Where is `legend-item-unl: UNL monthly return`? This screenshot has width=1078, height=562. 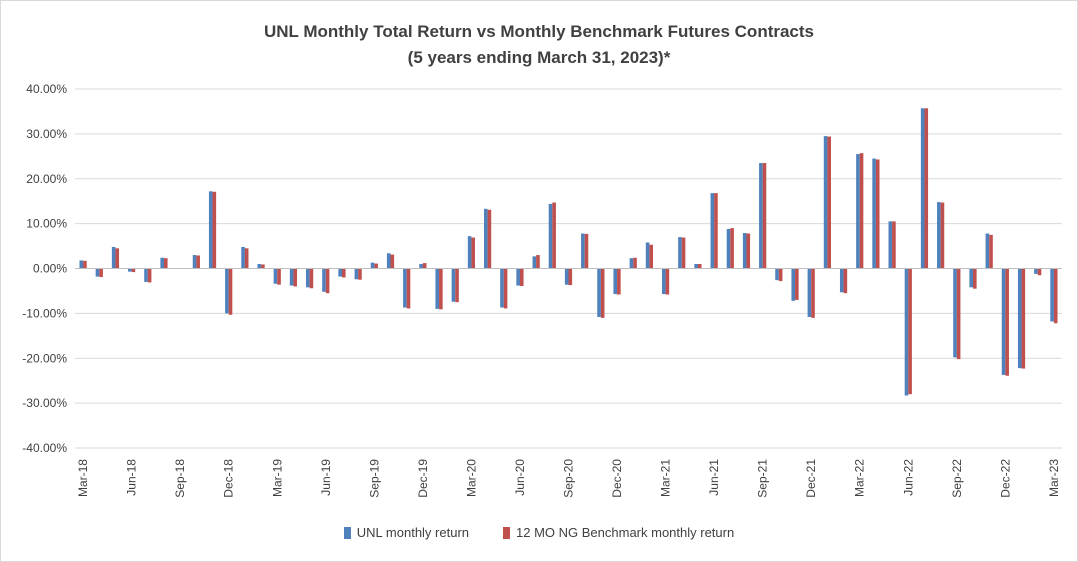 legend-item-unl: UNL monthly return is located at coordinates (406, 532).